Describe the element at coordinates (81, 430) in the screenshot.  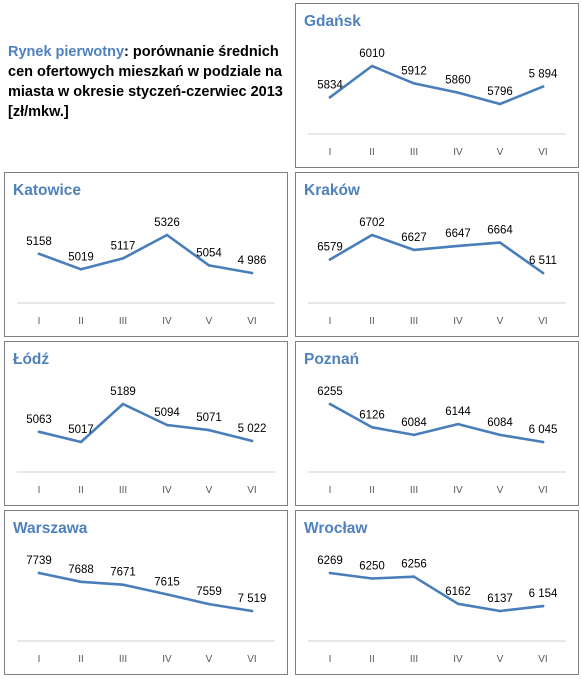
I see `data-label: 5017` at that location.